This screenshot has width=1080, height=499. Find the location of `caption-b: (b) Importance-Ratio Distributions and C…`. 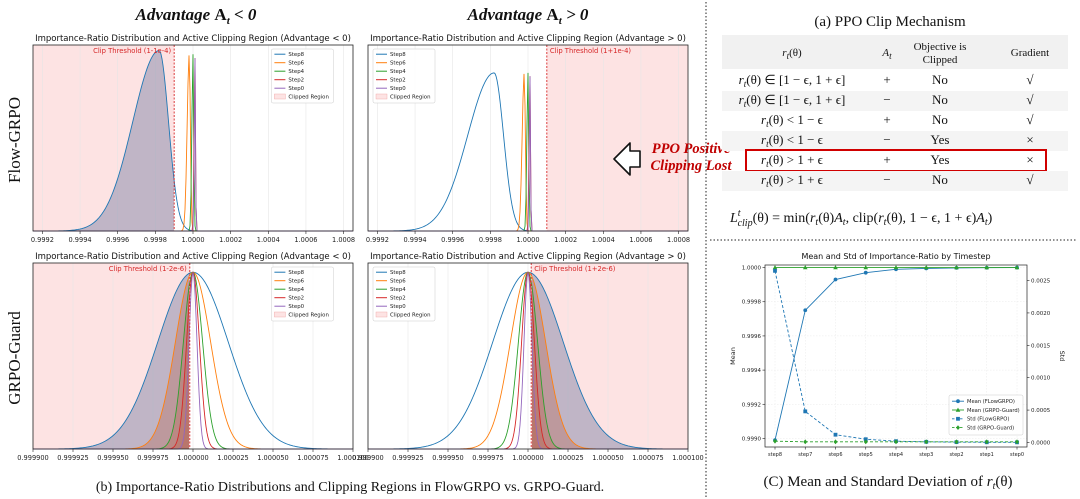

caption-b: (b) Importance-Ratio Distributions and C… is located at coordinates (350, 487).